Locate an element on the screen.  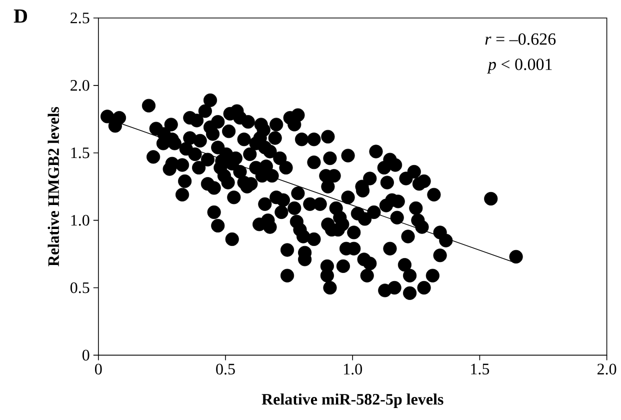
y-tick-label: 2.5 is located at coordinates (80, 18).